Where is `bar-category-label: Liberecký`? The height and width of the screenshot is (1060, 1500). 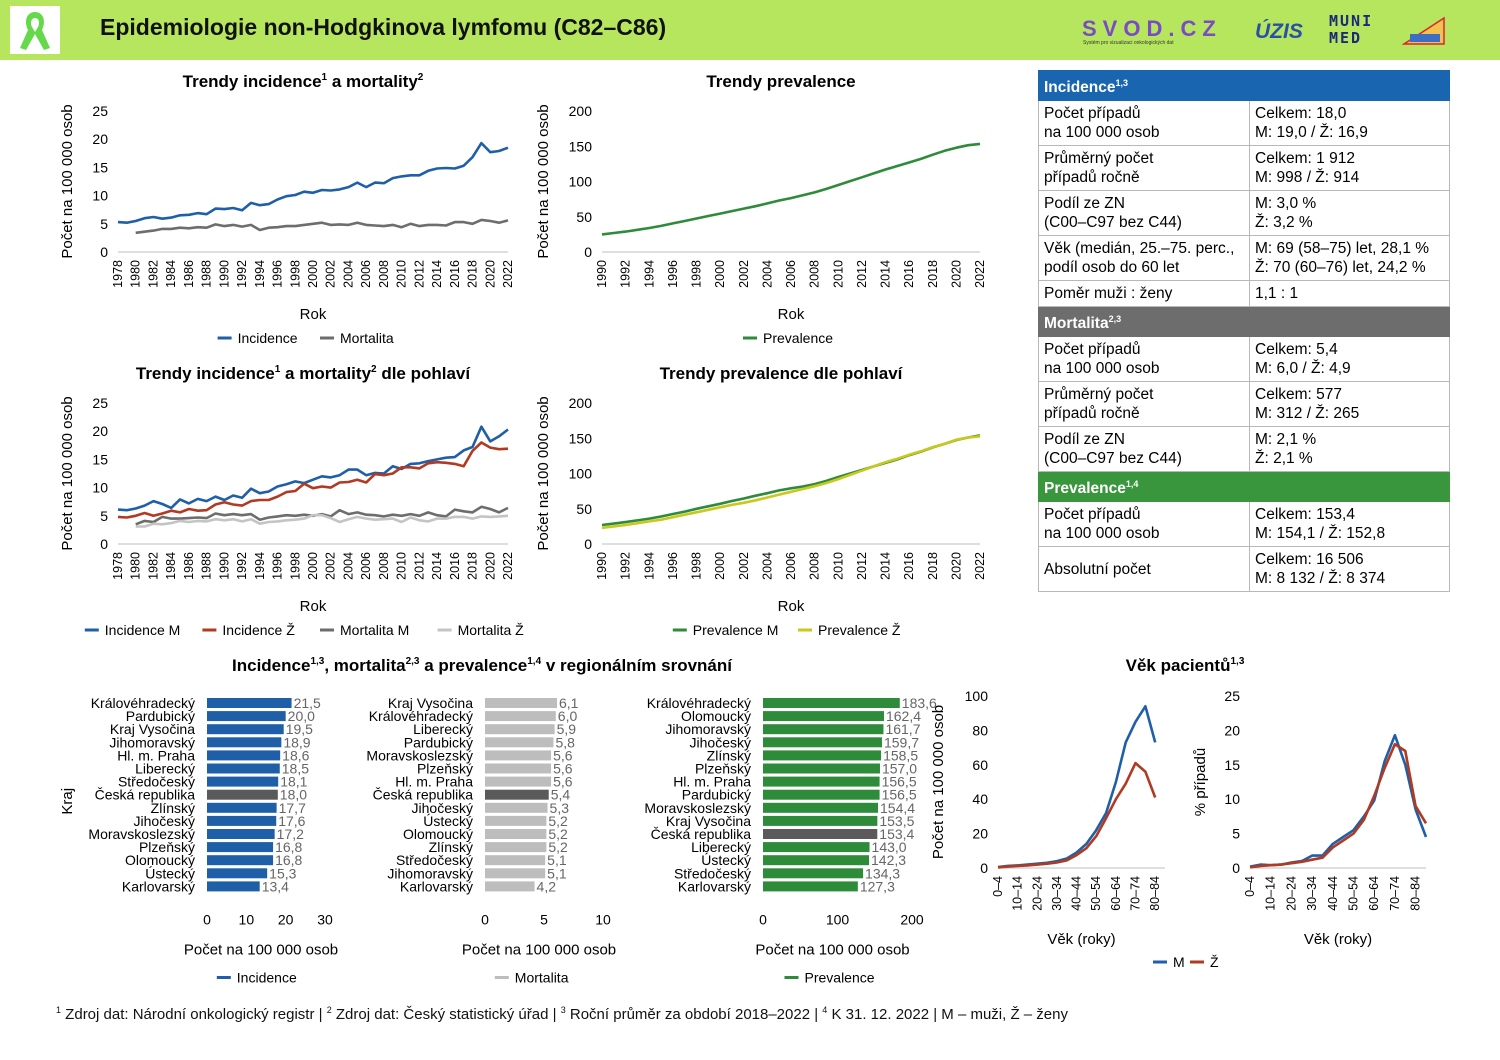 bar-category-label: Liberecký is located at coordinates (443, 729).